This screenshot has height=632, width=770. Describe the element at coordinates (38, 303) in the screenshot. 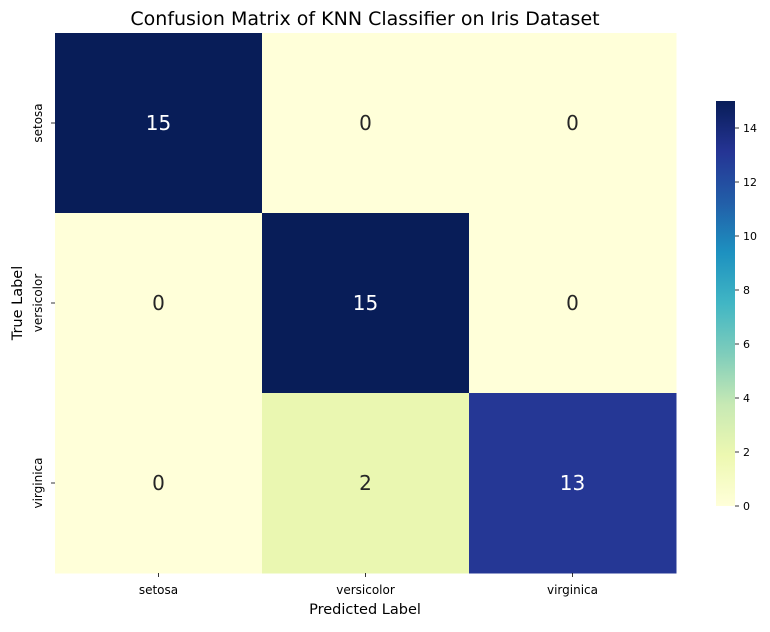

I see `y-tick-label: versicolor` at that location.